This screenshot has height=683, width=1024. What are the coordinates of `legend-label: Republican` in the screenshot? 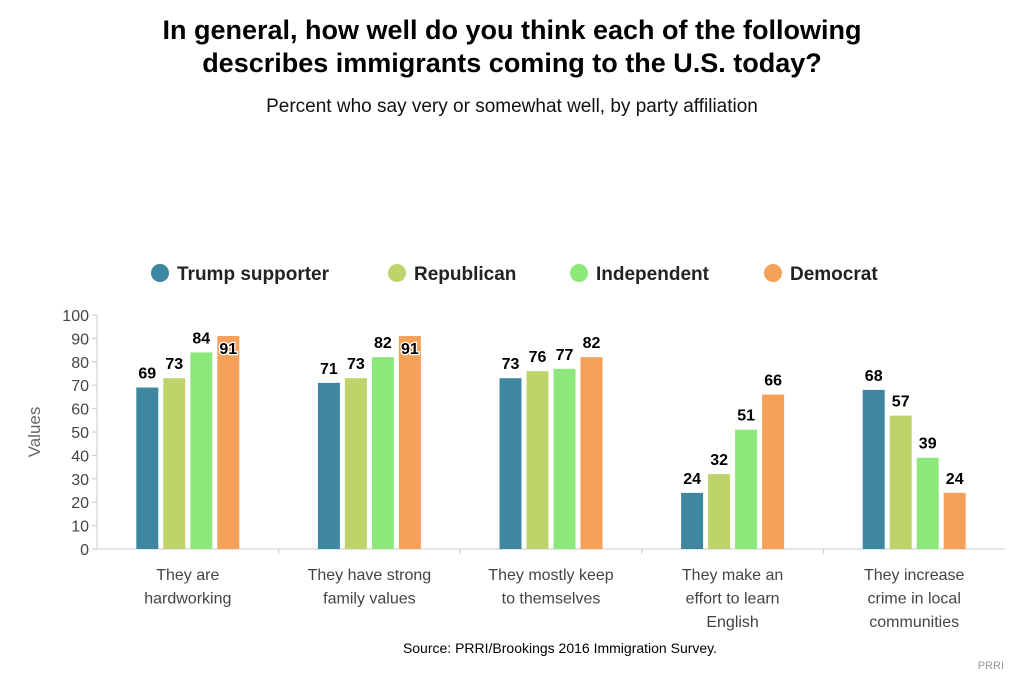 It's located at (465, 274).